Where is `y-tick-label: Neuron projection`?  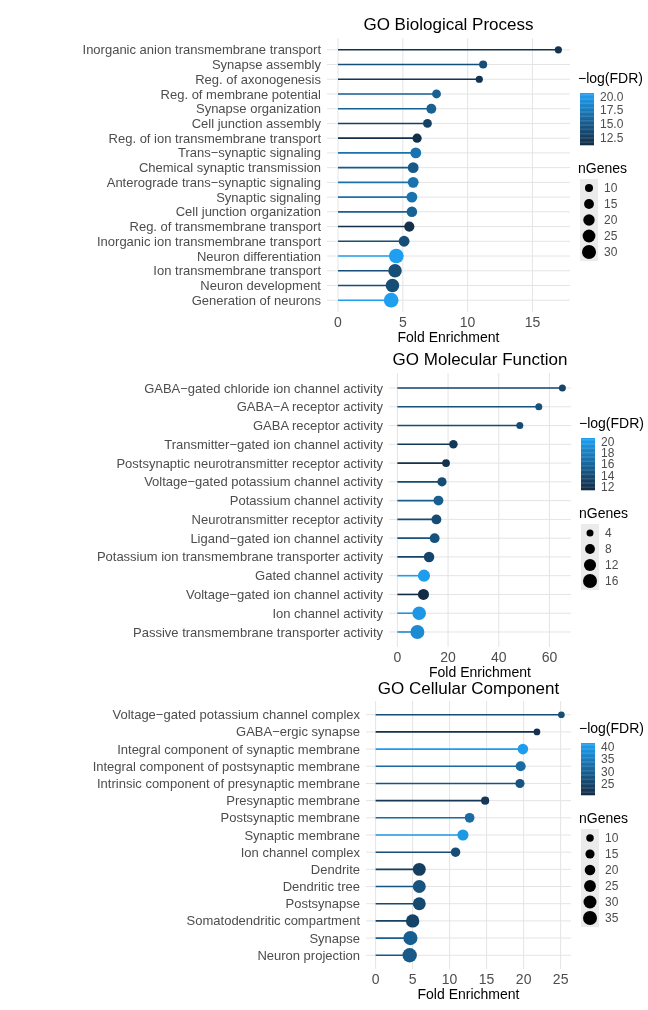
y-tick-label: Neuron projection is located at coordinates (308, 955).